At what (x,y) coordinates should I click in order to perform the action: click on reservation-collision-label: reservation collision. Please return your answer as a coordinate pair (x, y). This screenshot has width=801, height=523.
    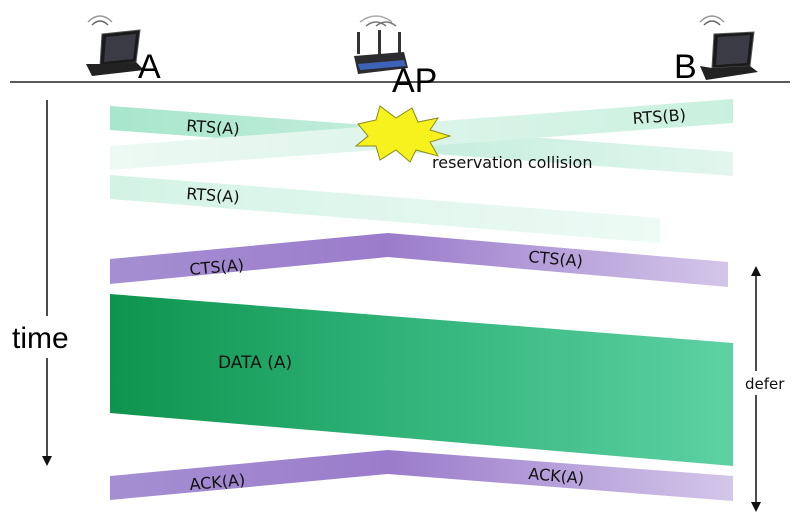
    Looking at the image, I should click on (512, 162).